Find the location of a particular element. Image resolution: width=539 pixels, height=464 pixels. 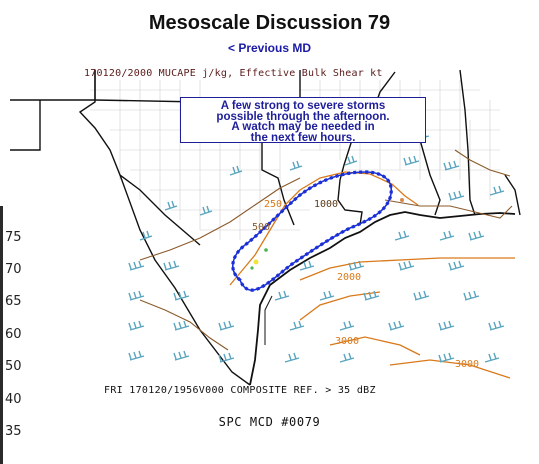

reflectivity-legend: 75 70 65 60 50 40 35 is located at coordinates (13, 335).